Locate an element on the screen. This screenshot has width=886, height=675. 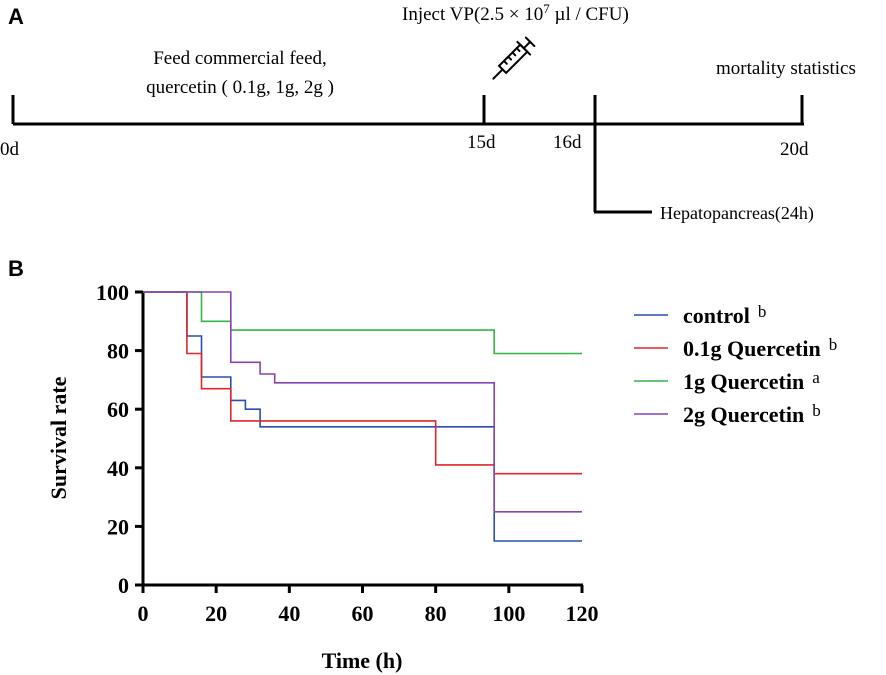
hepato-label: Hepatopancreas(24h) is located at coordinates (737, 213).